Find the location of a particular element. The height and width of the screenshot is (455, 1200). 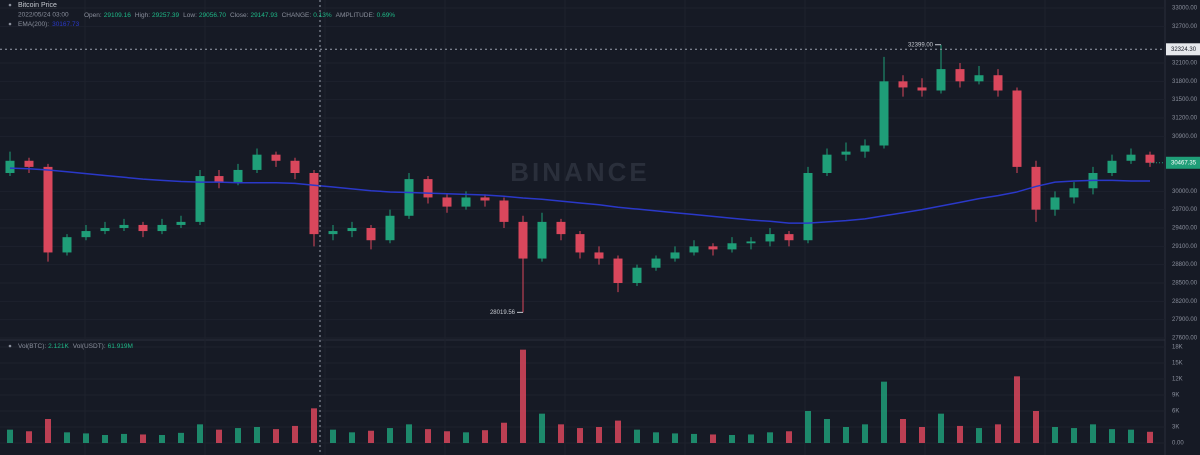

crosshair-label-bg is located at coordinates (1183, 49).